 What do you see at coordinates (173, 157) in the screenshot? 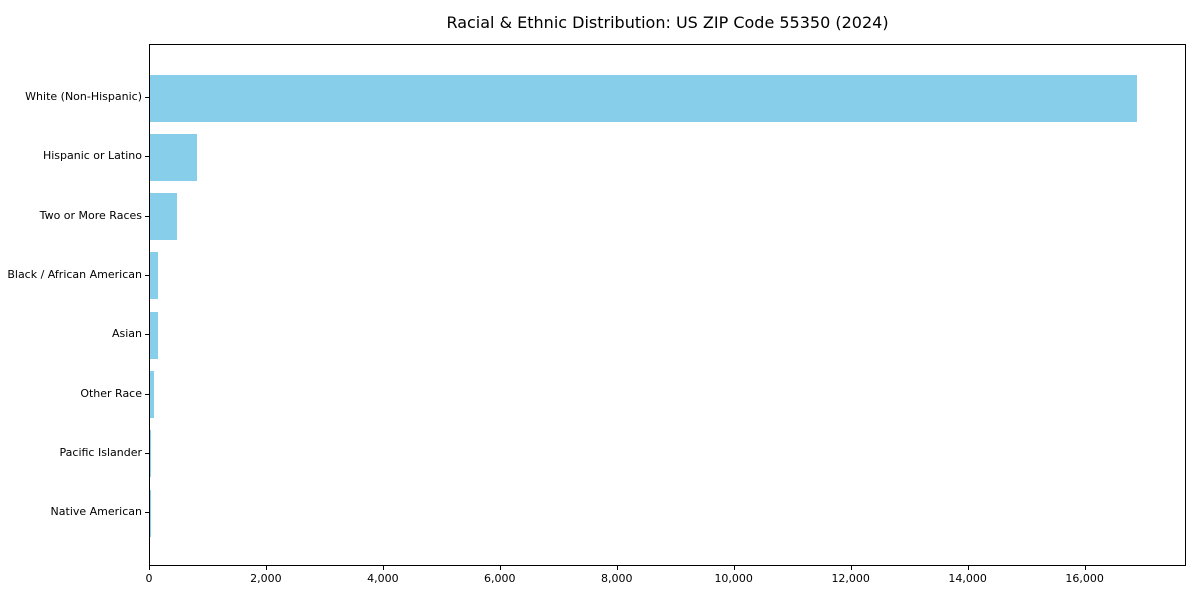
I see `bar-hispanic-or-latino` at bounding box center [173, 157].